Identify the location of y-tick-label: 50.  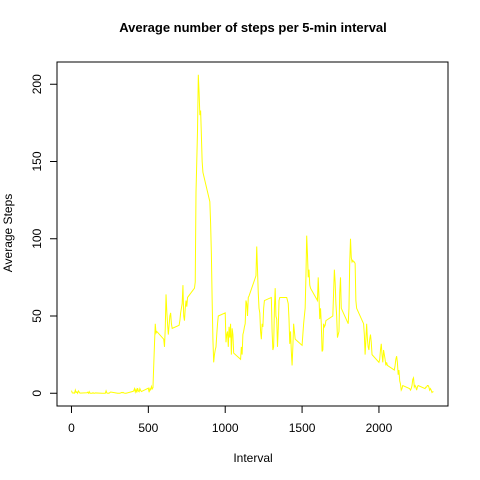
(37, 316).